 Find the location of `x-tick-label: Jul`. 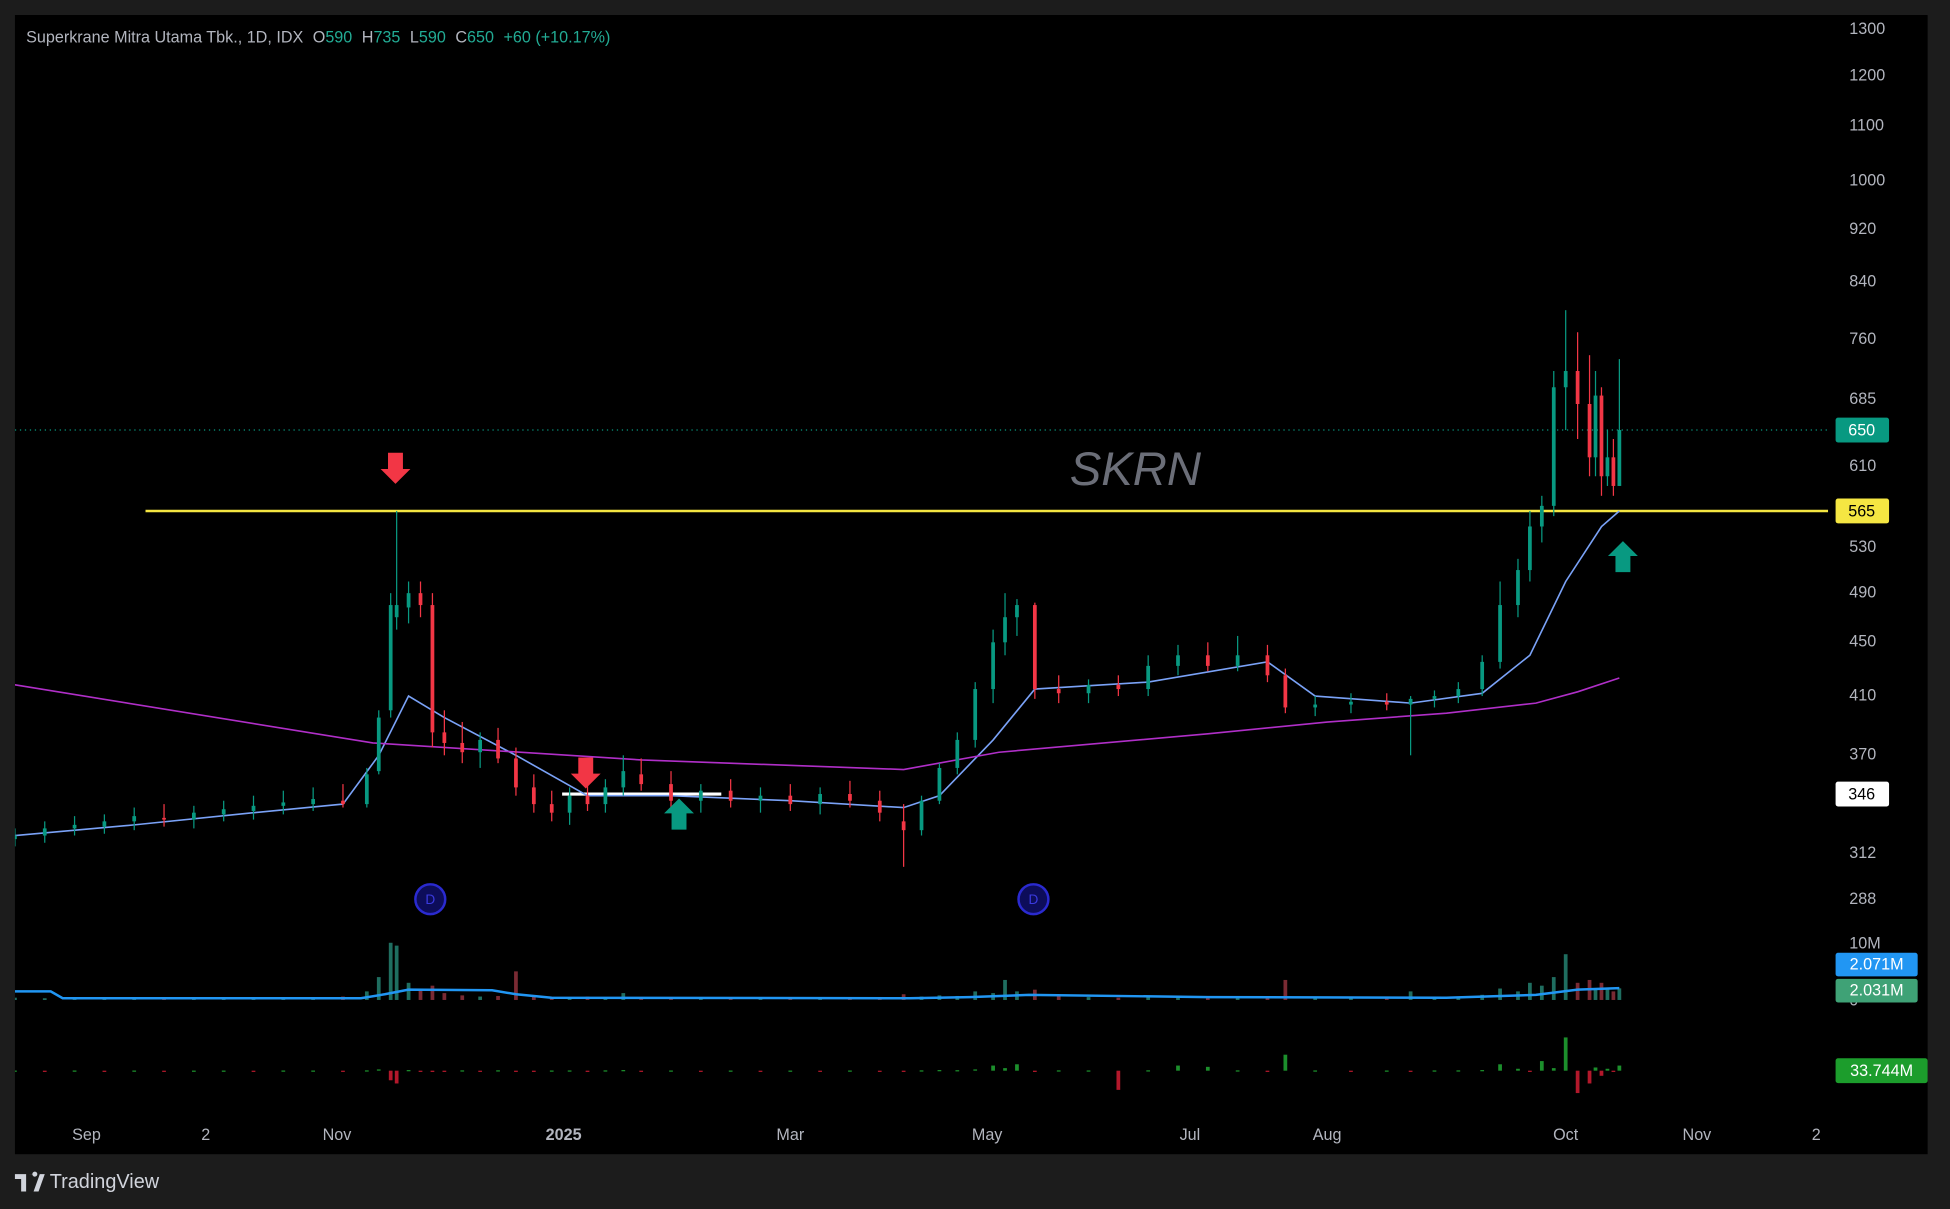

x-tick-label: Jul is located at coordinates (1190, 1135).